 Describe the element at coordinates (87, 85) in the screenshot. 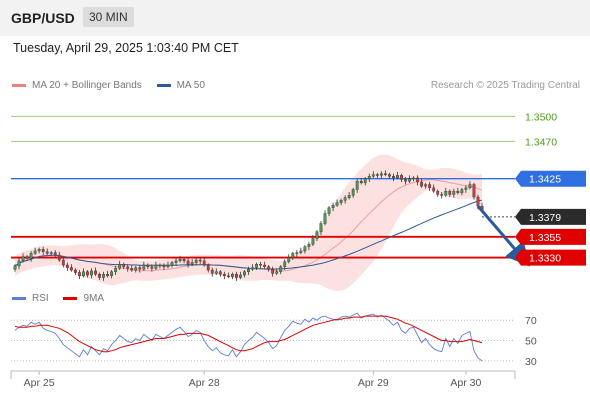

I see `bb-legend-label: MA 20 + Bollinger Bands` at that location.